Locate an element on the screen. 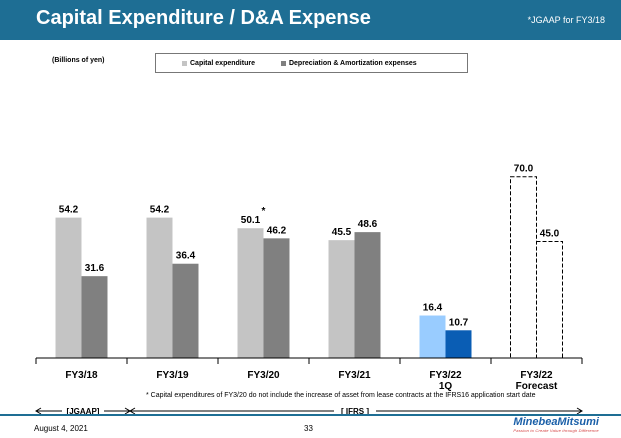 Image resolution: width=621 pixels, height=438 pixels. x-tick-label-4: FY3/22 is located at coordinates (445, 375).